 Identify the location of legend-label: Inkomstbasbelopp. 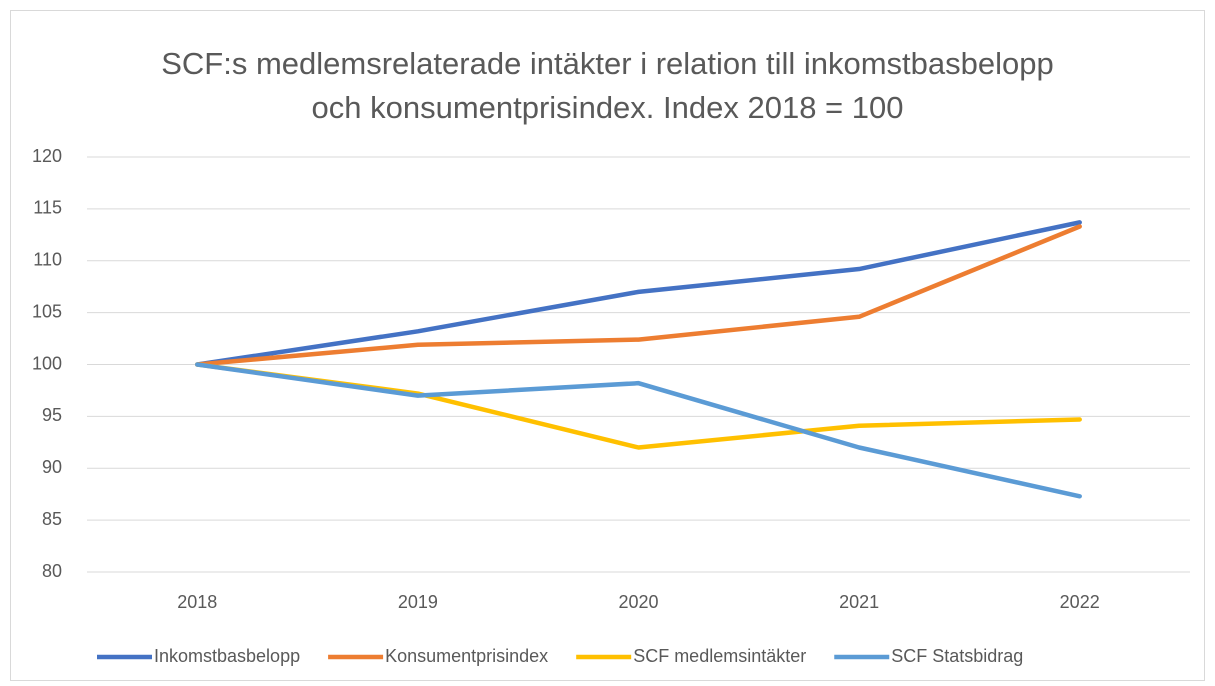
(227, 656).